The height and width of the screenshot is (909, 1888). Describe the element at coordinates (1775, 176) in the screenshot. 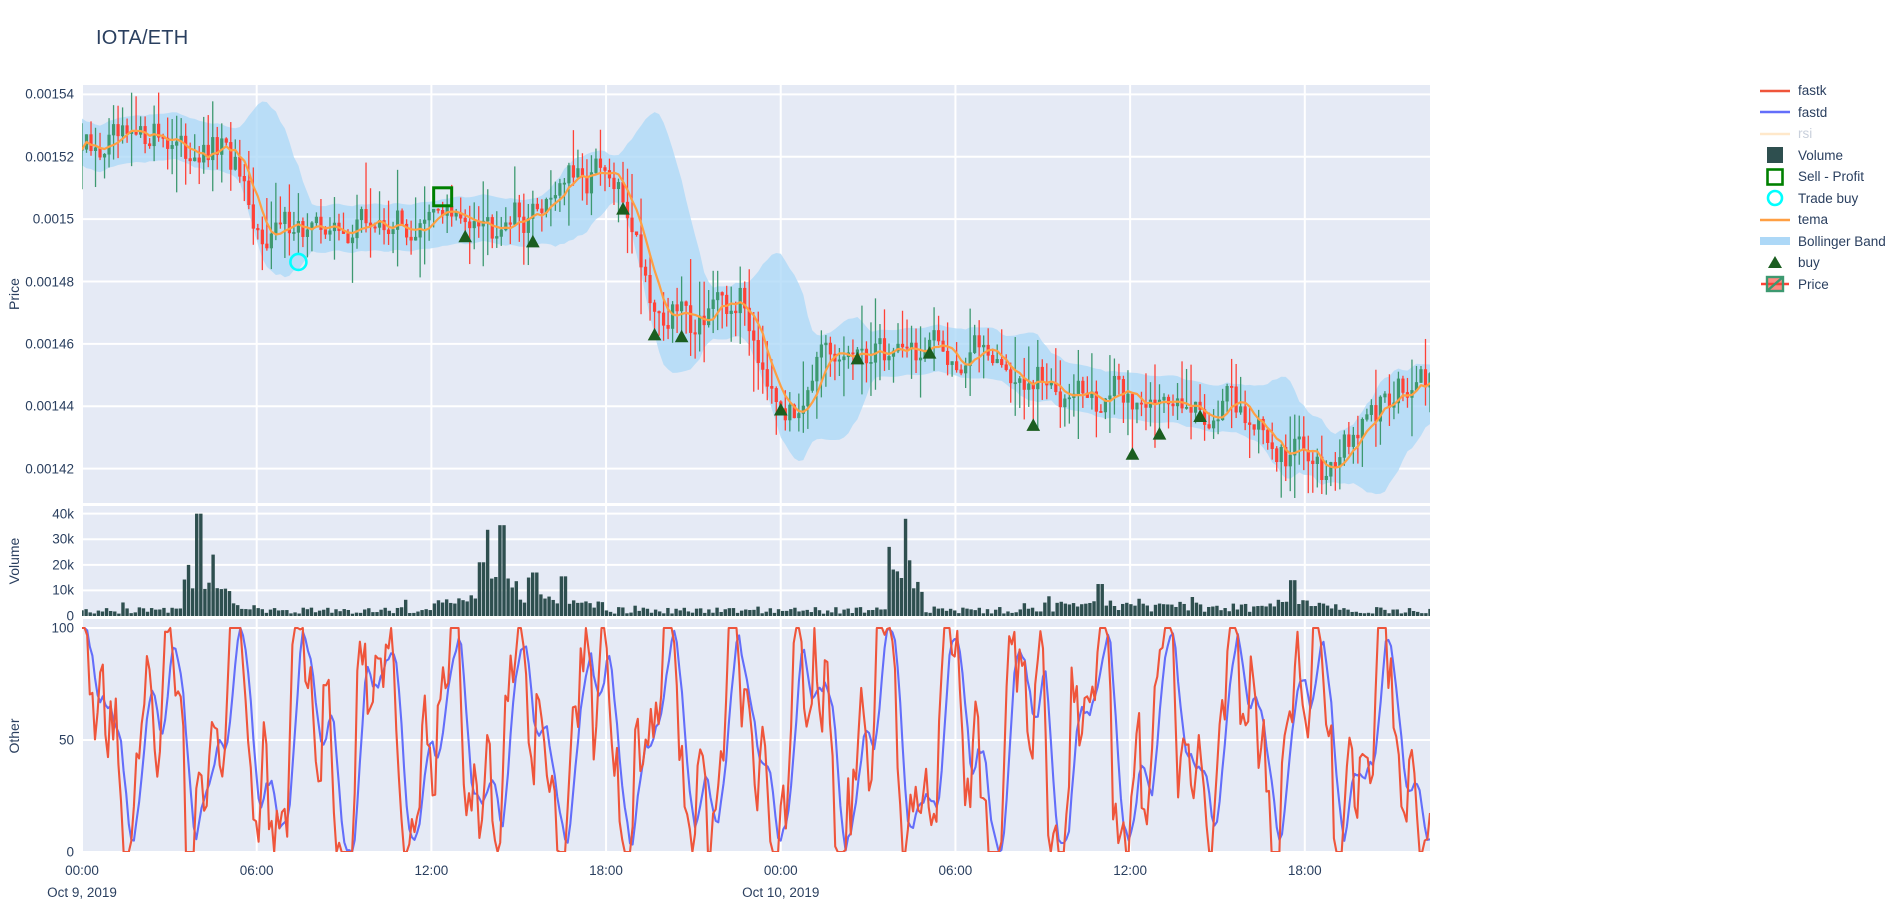

I see `legend-open-square` at that location.